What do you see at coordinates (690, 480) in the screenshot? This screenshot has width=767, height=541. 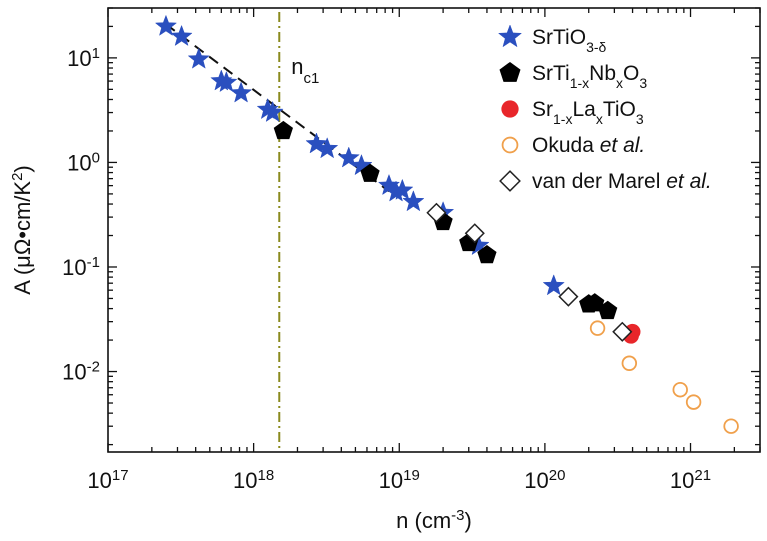 I see `x-tick-label: 1021` at bounding box center [690, 480].